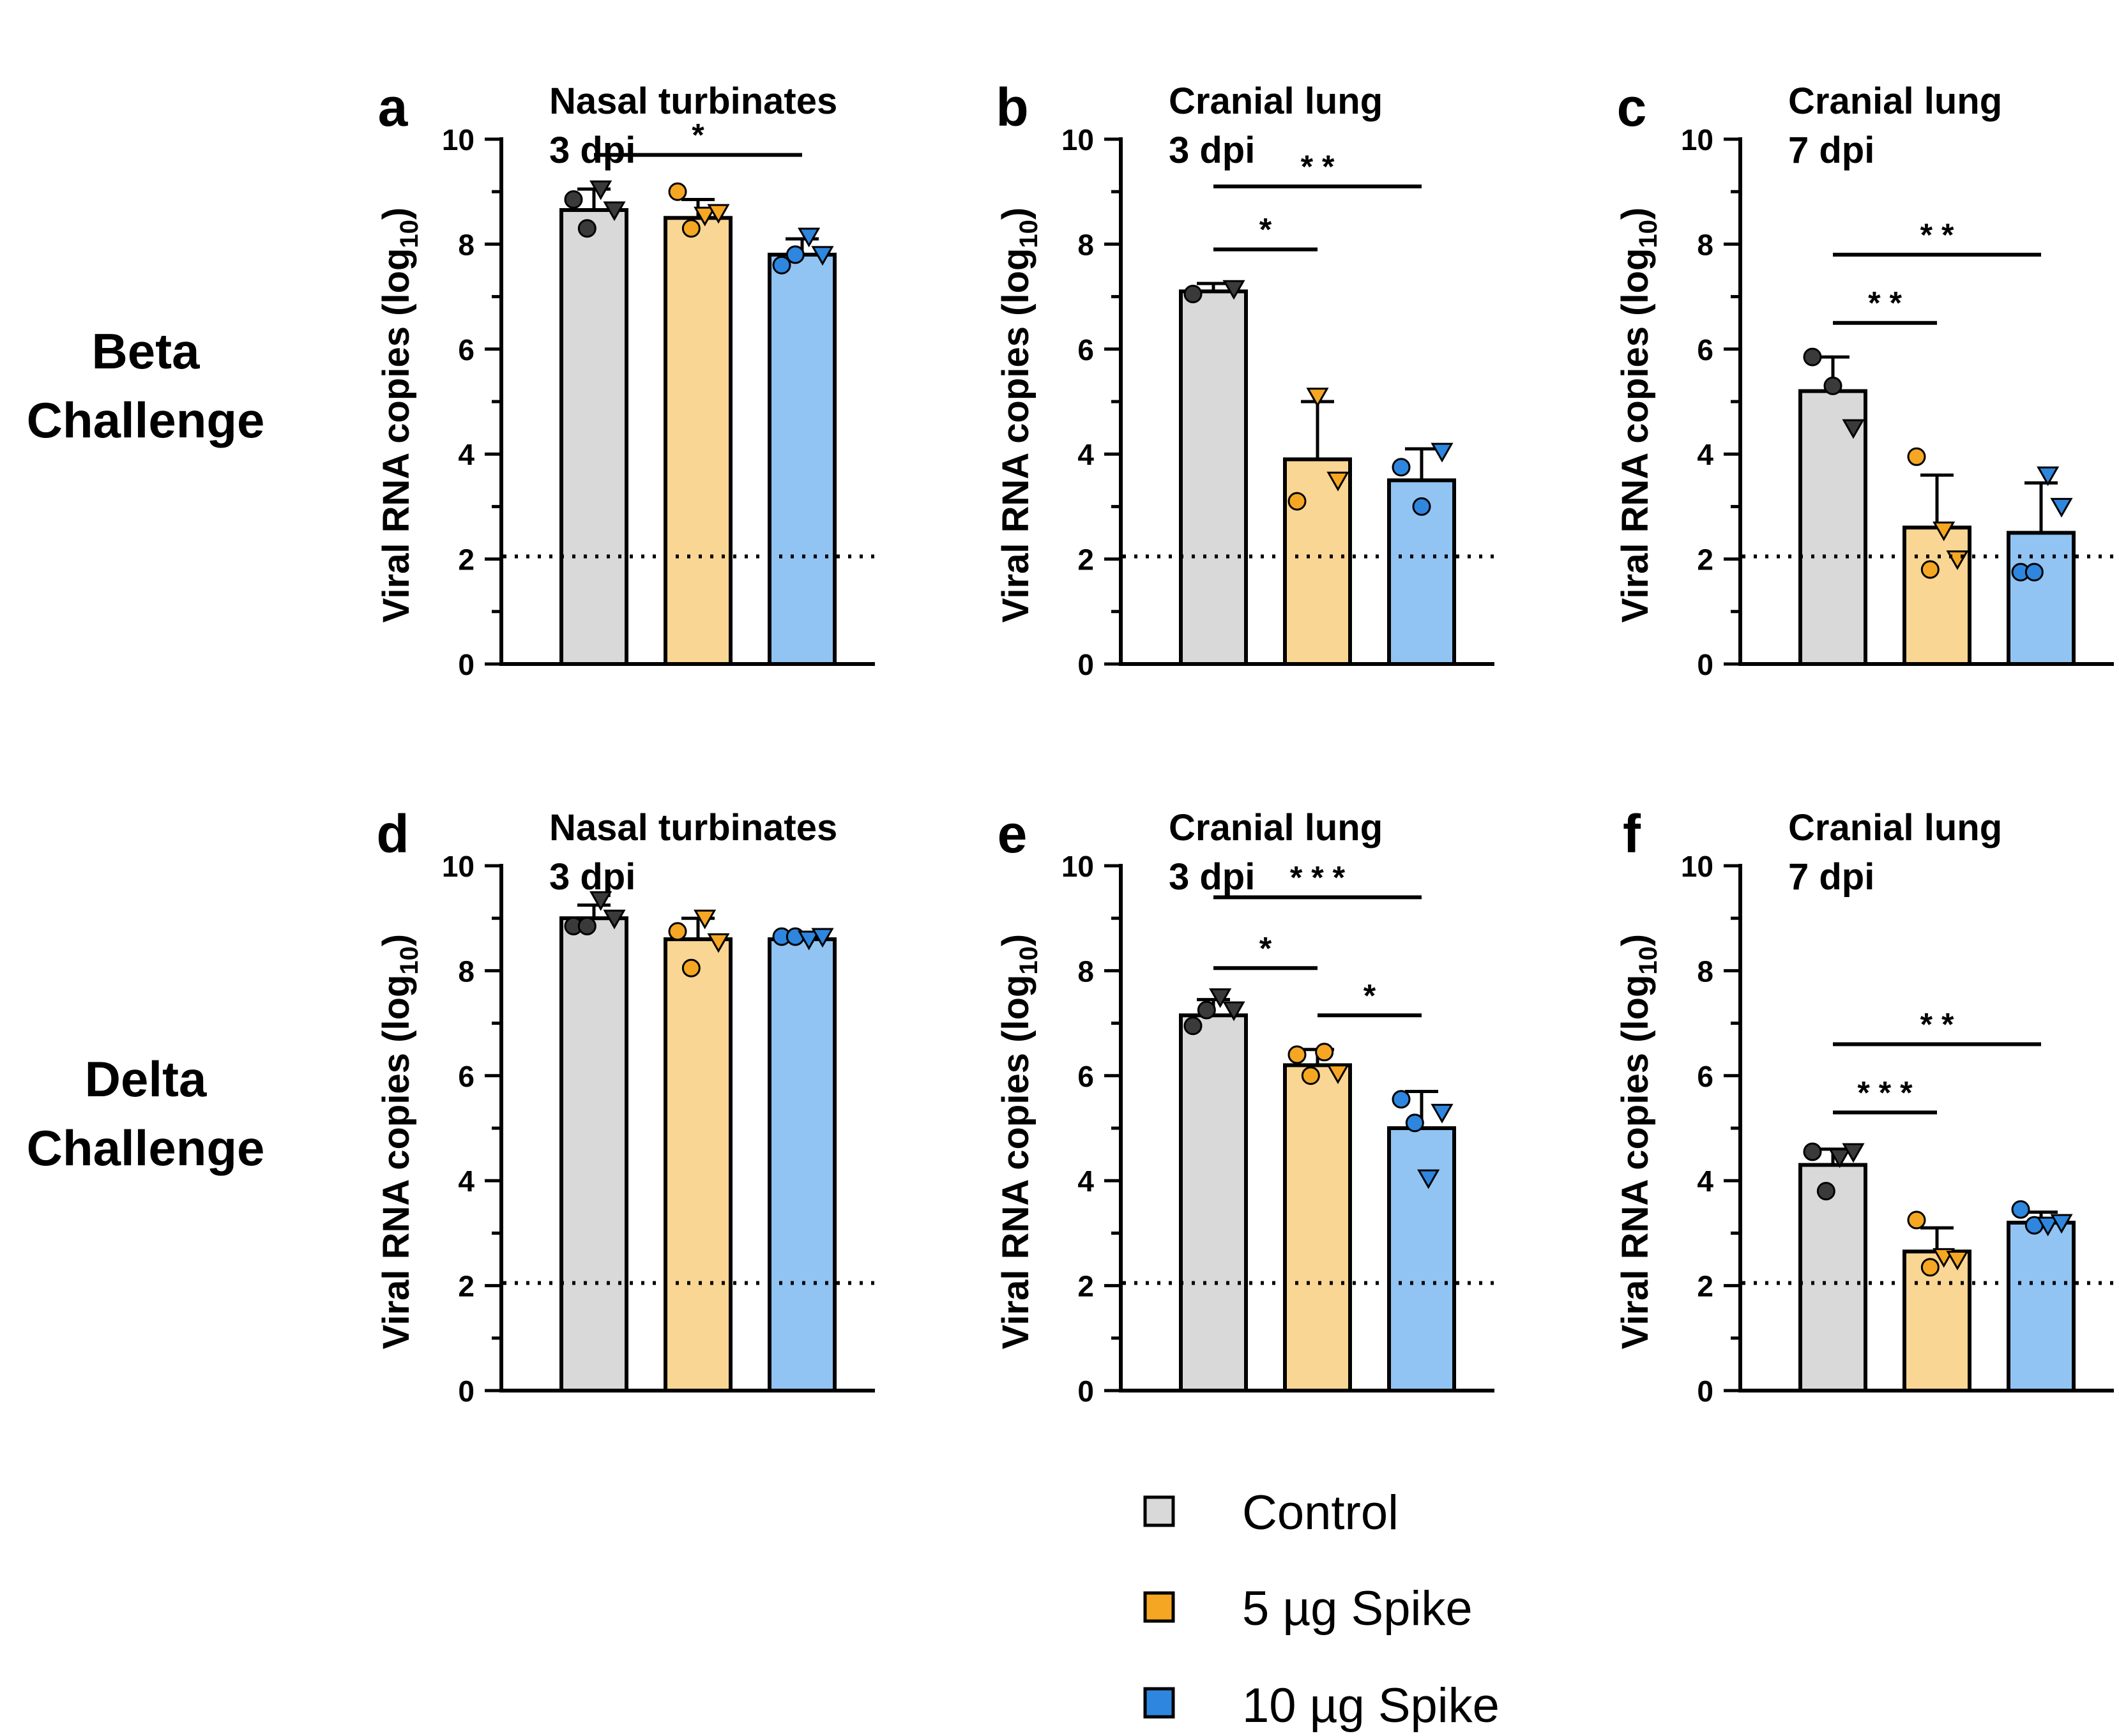  Describe the element at coordinates (1159, 1607) in the screenshot. I see `legend-swatch-5ug-spike` at that location.